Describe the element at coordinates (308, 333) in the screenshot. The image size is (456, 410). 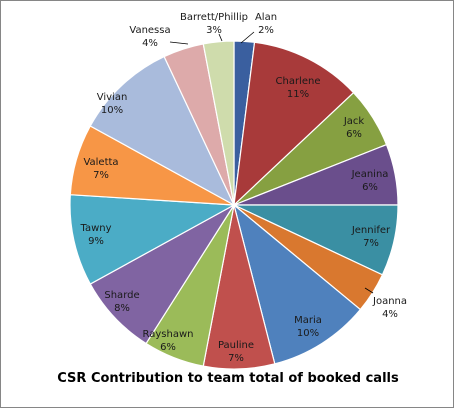
I see `percent-label-maria: 10%` at that location.